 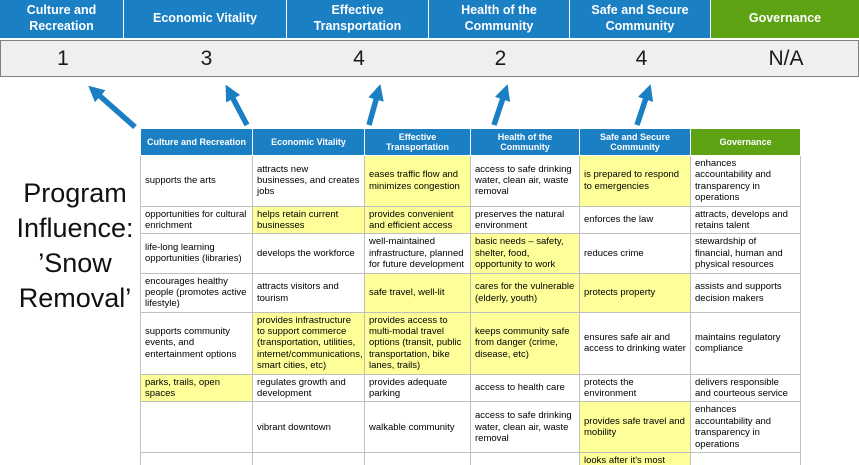 I want to click on matrix-header-economic-vitality: Economic Vitality, so click(x=308, y=142).